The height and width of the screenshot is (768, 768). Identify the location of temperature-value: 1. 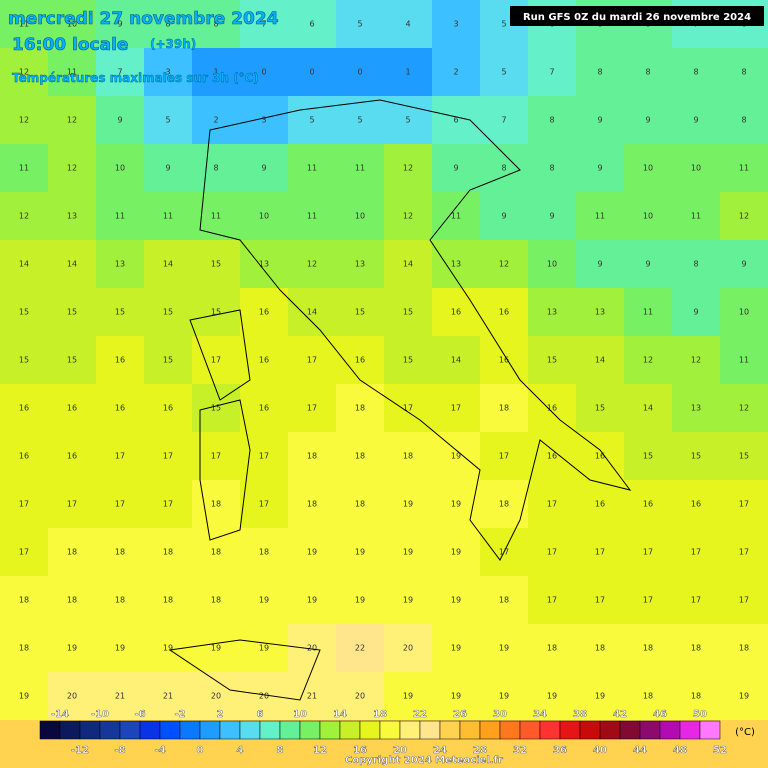
(215, 72).